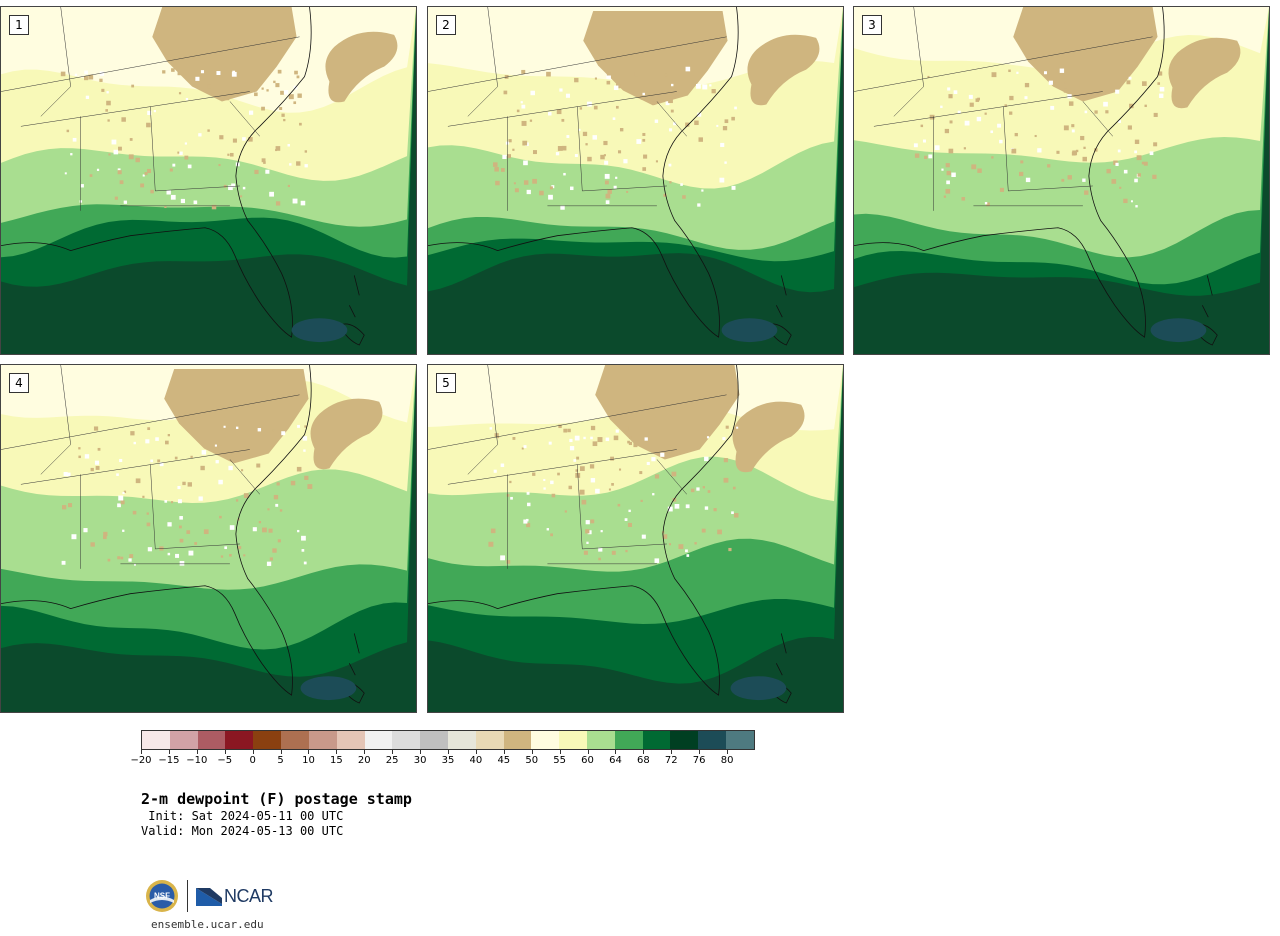 The width and height of the screenshot is (1280, 936). I want to click on dewpoint-map-icon, so click(1061, 180).